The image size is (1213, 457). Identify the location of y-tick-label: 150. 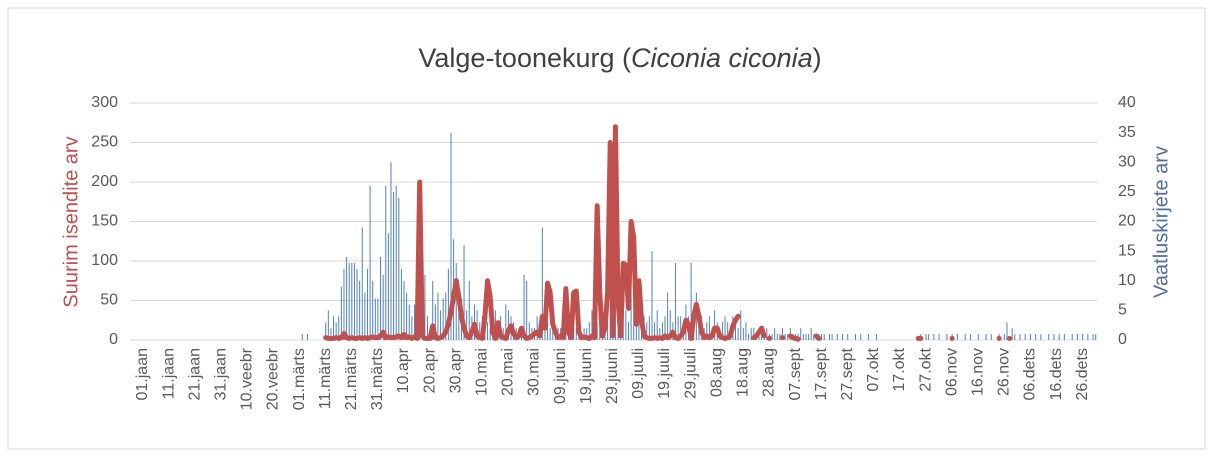
(104, 221).